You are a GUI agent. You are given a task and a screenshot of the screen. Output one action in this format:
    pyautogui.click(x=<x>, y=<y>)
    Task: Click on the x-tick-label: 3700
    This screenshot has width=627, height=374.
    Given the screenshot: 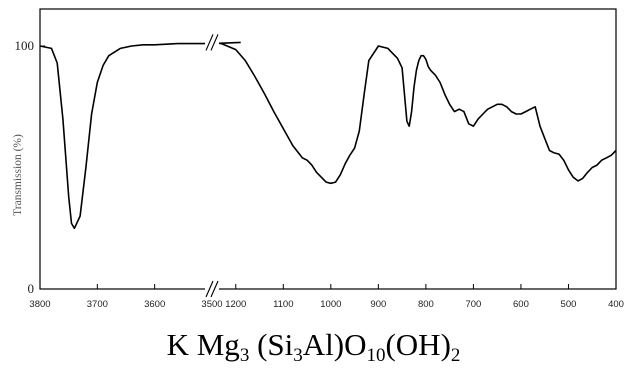 What is the action you would take?
    pyautogui.click(x=97, y=304)
    